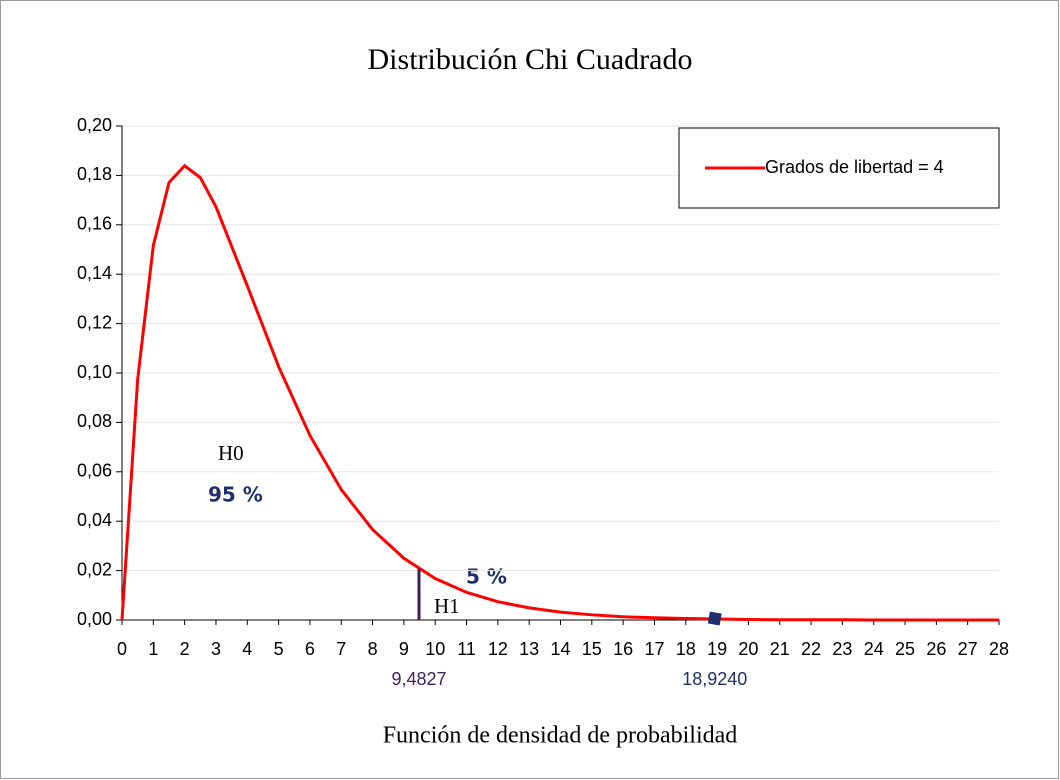 The height and width of the screenshot is (780, 1060). What do you see at coordinates (94, 372) in the screenshot?
I see `y-tick-label: 0,10` at bounding box center [94, 372].